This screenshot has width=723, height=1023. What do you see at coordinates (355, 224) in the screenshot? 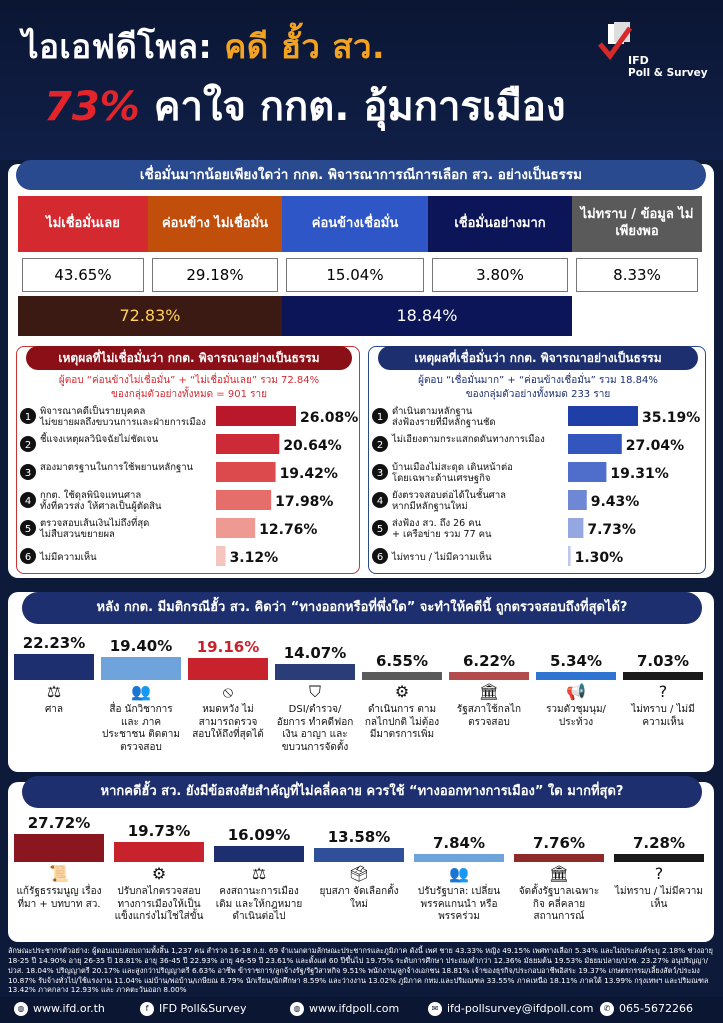
I see `cat-trust-somewhat: ค่อนข้างเชื่อมั่น` at bounding box center [355, 224].